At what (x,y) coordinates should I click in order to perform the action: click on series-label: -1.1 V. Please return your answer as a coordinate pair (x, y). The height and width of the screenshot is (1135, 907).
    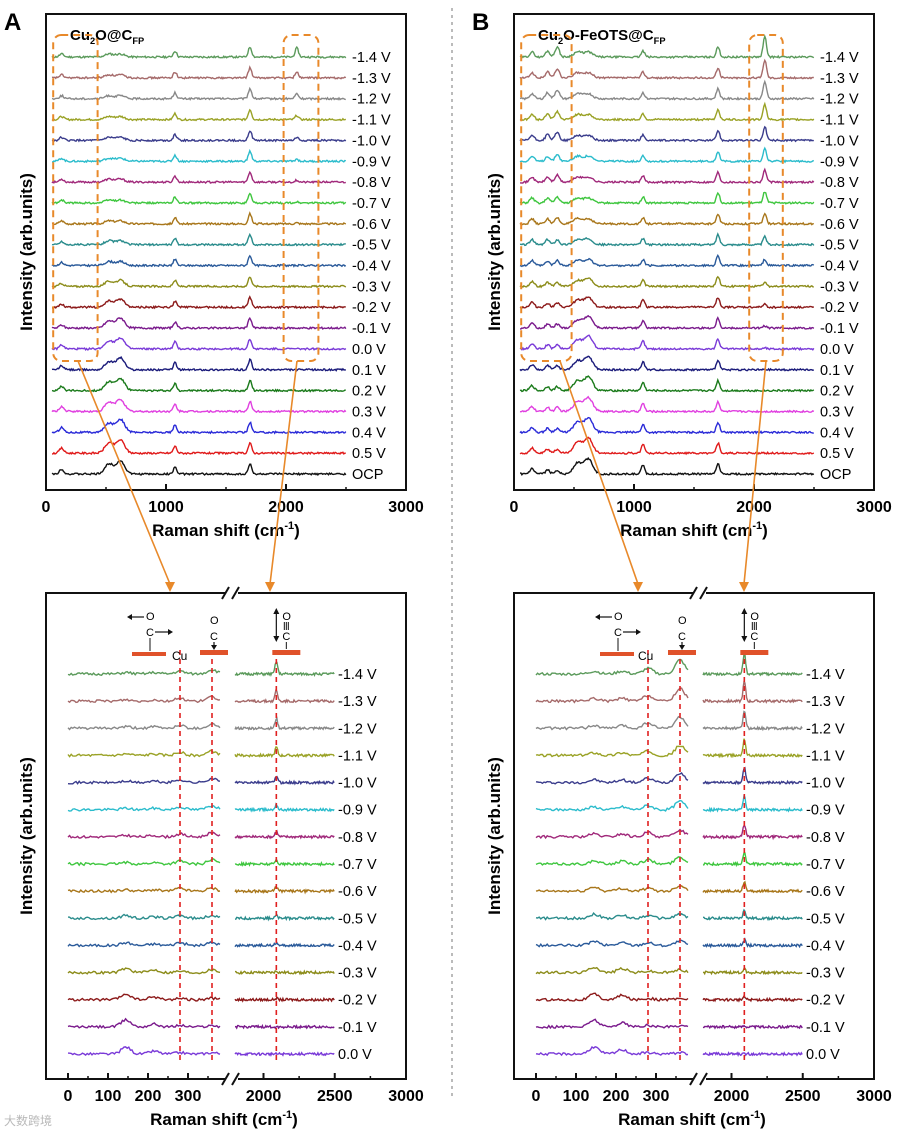
    Looking at the image, I should click on (839, 121).